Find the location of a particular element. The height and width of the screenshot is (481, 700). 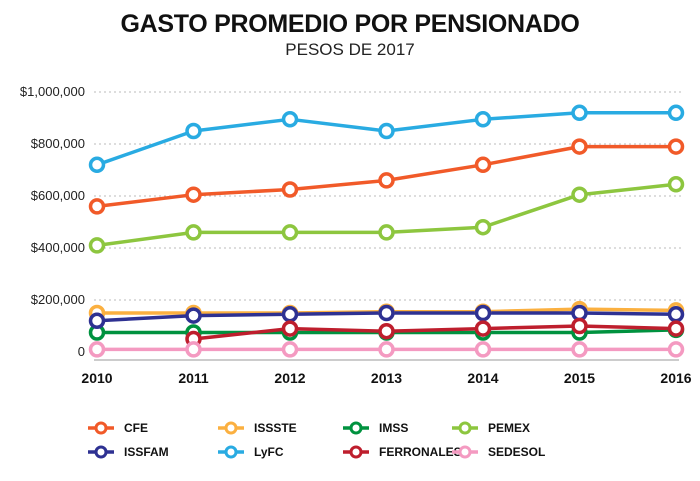

data-point-issfam-2016 is located at coordinates (676, 314).